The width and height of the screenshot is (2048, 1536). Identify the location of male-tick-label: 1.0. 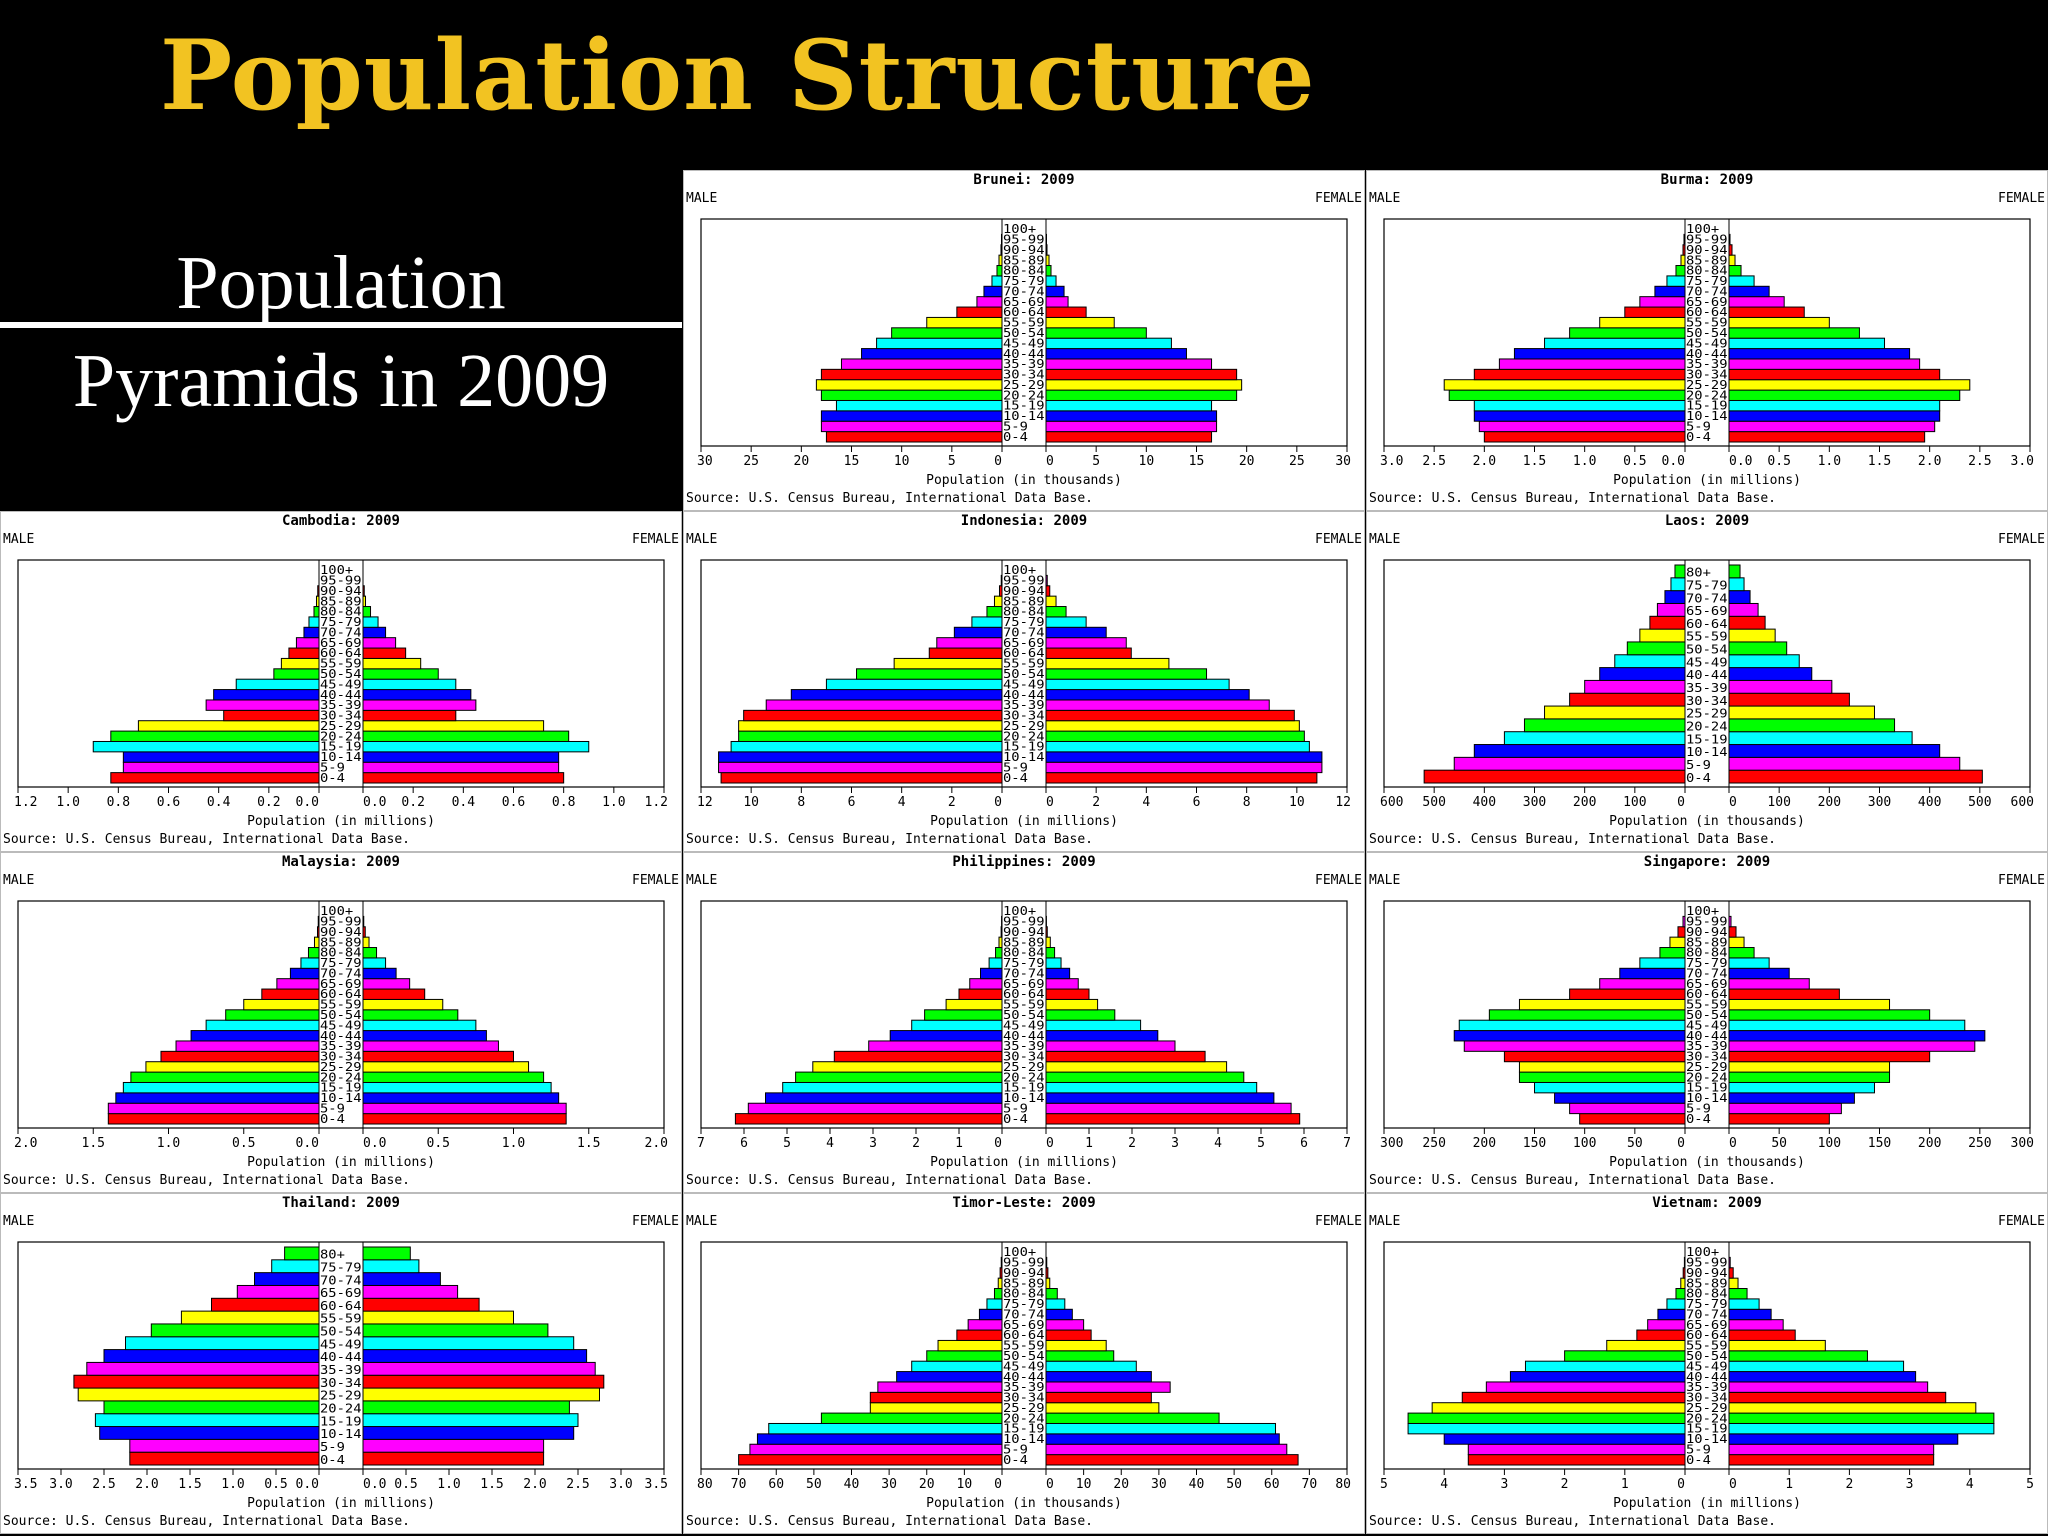
(168, 1143).